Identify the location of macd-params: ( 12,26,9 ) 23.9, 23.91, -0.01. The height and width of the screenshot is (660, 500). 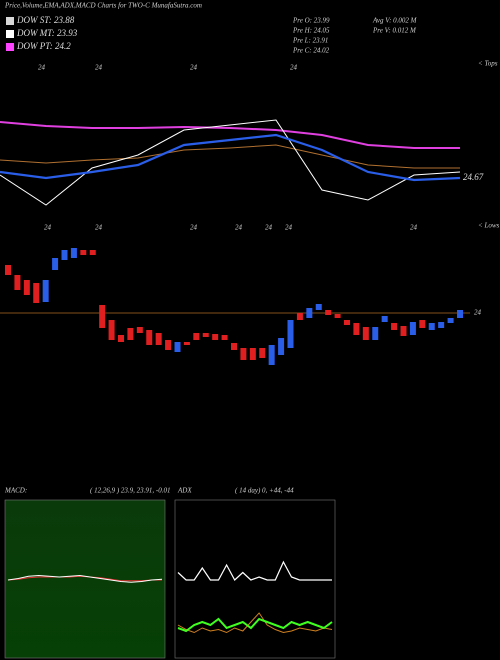
(130, 491).